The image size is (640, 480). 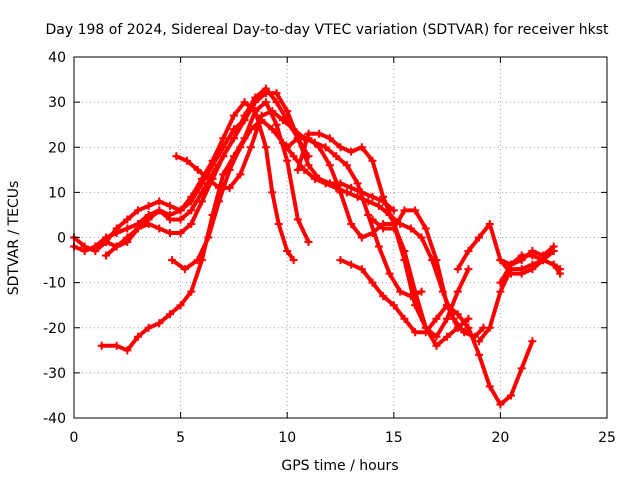 I want to click on series-line, so click(x=505, y=248).